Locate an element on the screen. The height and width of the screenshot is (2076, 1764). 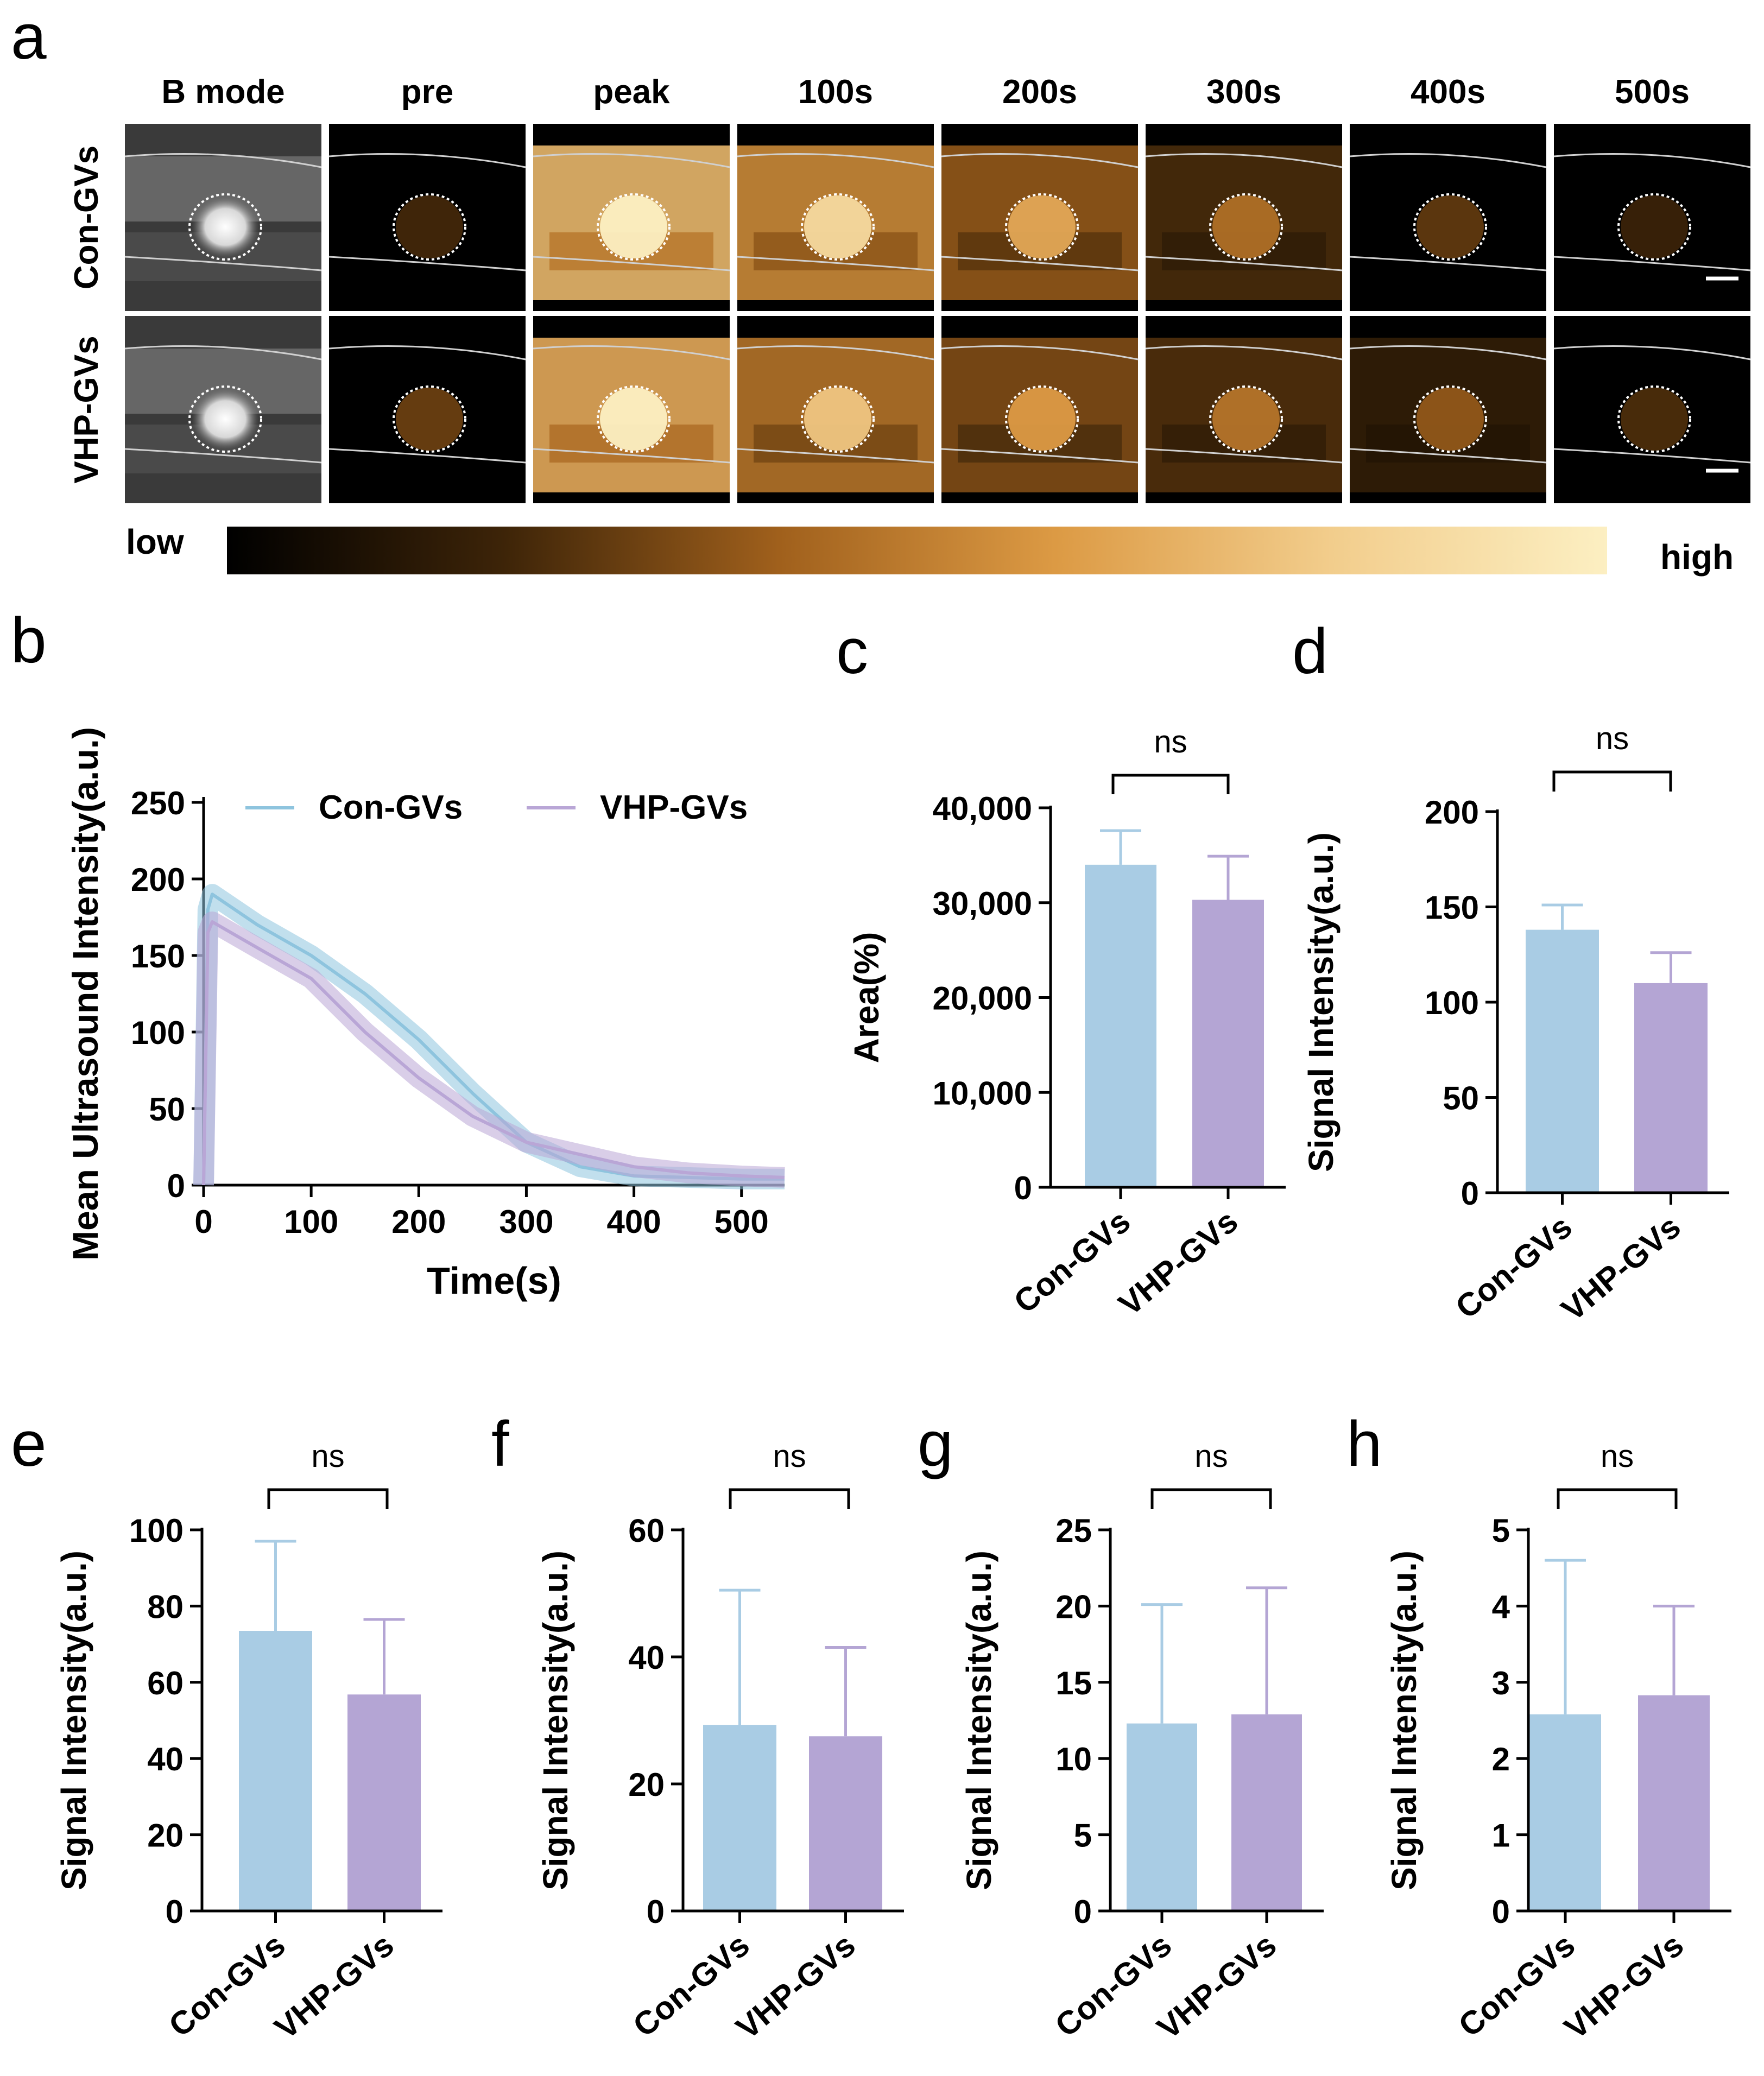
panel-letter-h: h is located at coordinates (1364, 1444).